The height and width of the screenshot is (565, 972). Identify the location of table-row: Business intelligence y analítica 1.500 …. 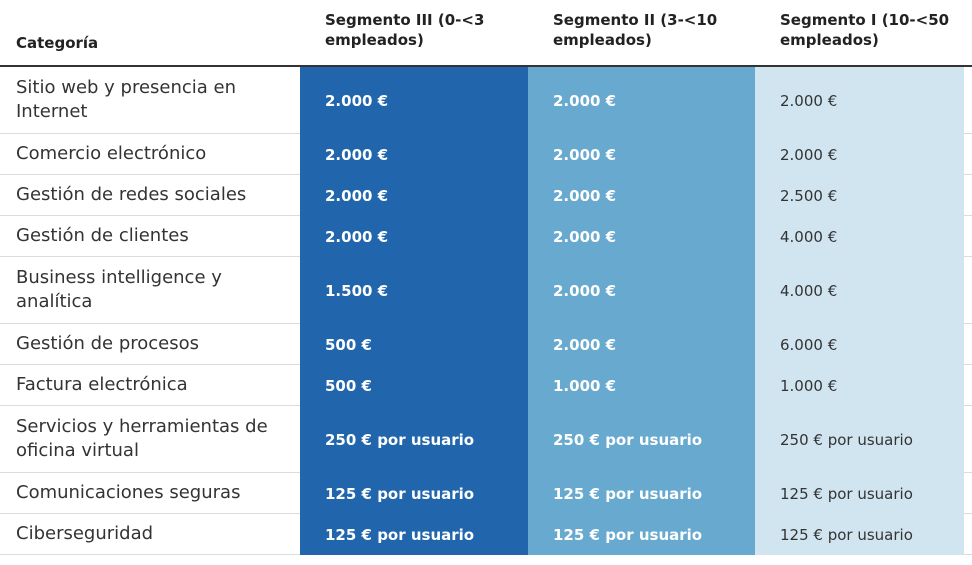
(486, 290).